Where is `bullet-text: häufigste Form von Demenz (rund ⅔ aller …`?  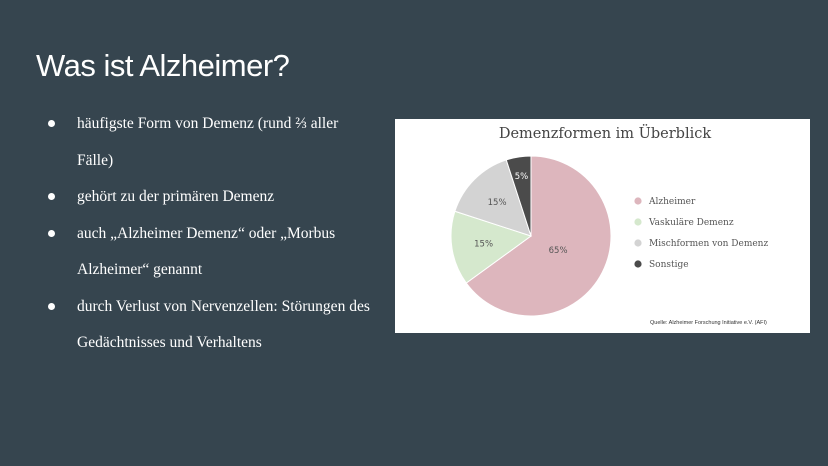 bullet-text: häufigste Form von Demenz (rund ⅔ aller … is located at coordinates (208, 142).